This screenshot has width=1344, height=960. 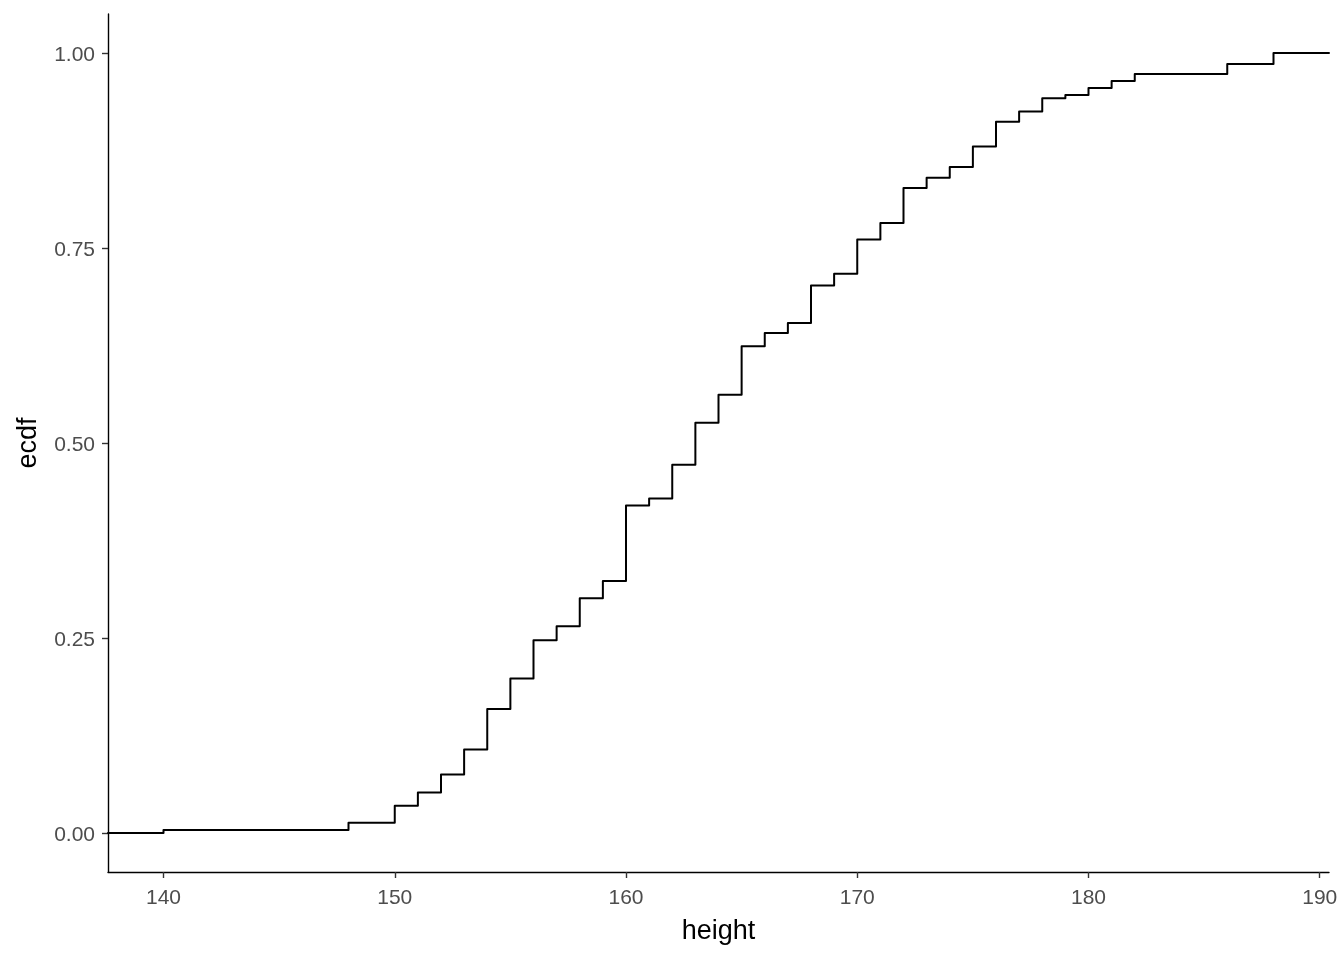 I want to click on x-axis-title: height, so click(x=718, y=929).